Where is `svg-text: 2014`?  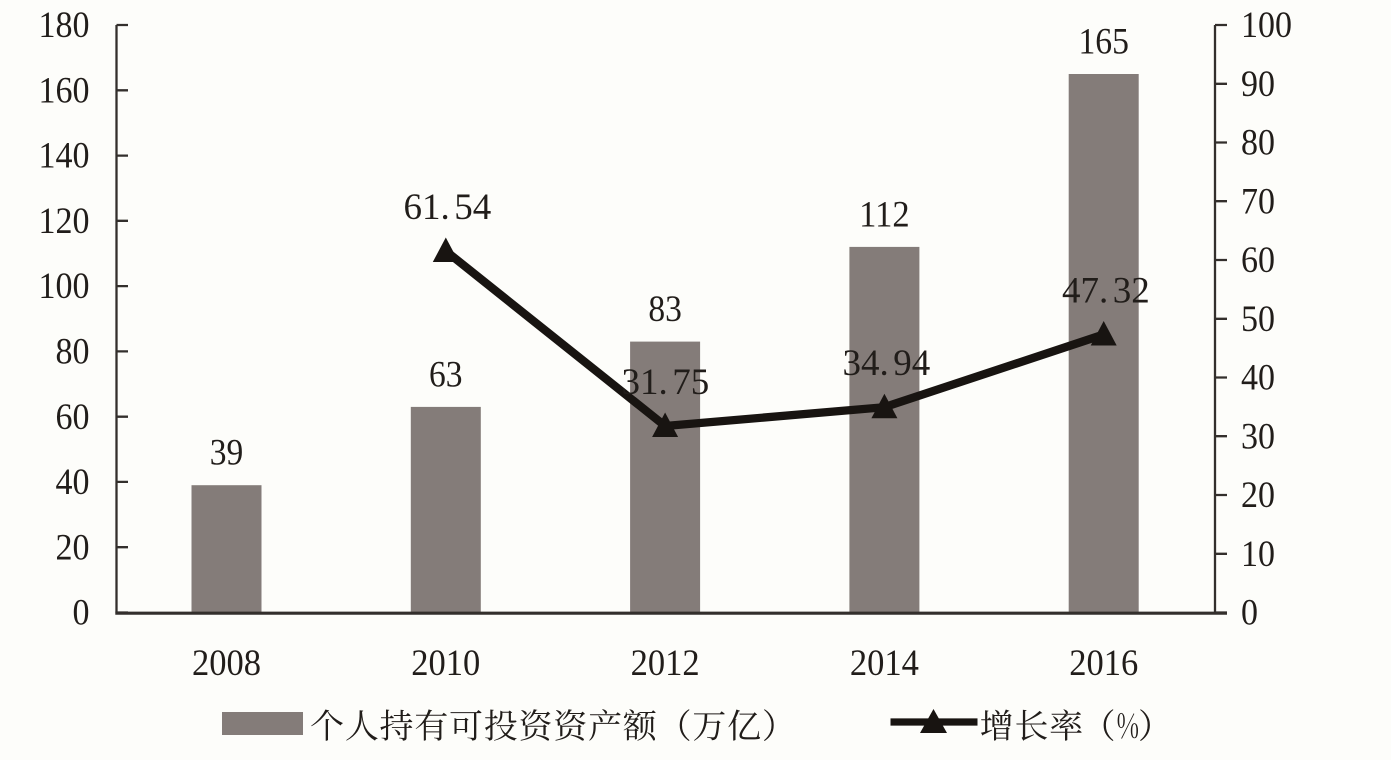 svg-text: 2014 is located at coordinates (884, 663).